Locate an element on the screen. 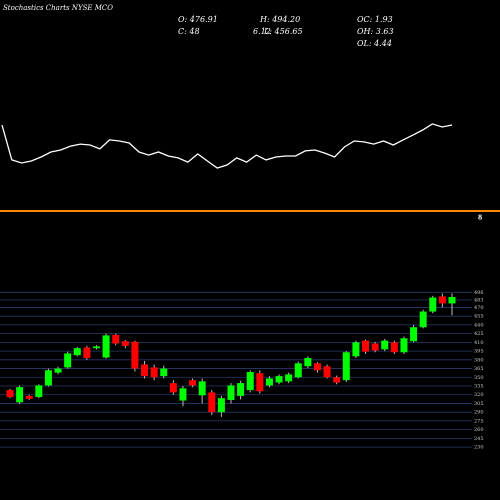  info-low: L: 456.65 is located at coordinates (283, 31).